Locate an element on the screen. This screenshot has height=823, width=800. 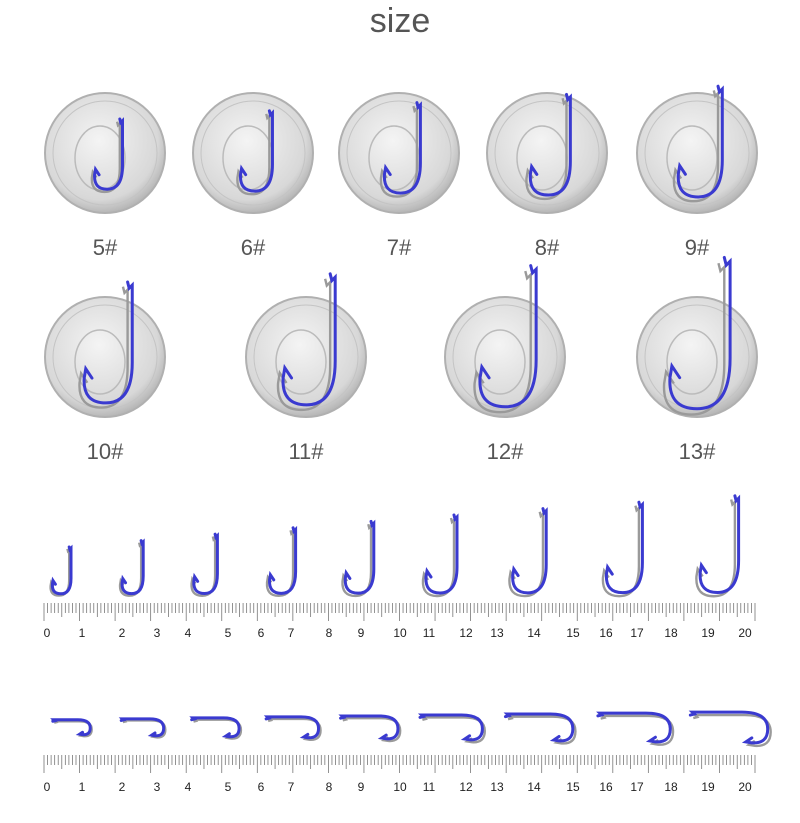
coin-11# is located at coordinates (306, 357).